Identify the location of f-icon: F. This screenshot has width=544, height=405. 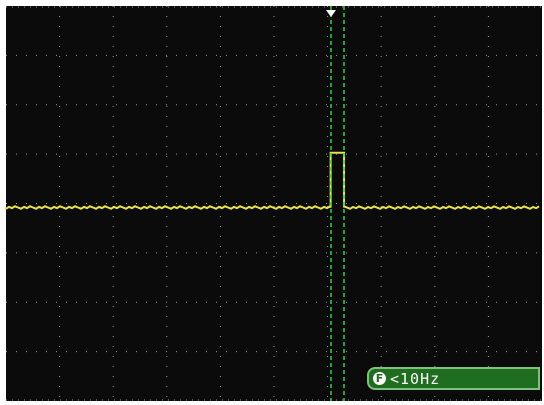
(379, 378).